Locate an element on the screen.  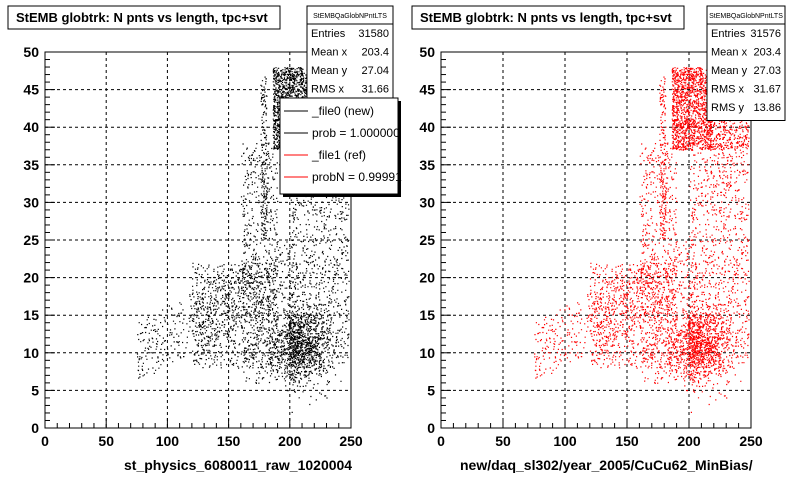
stats-value: 31.66 is located at coordinates (375, 90).